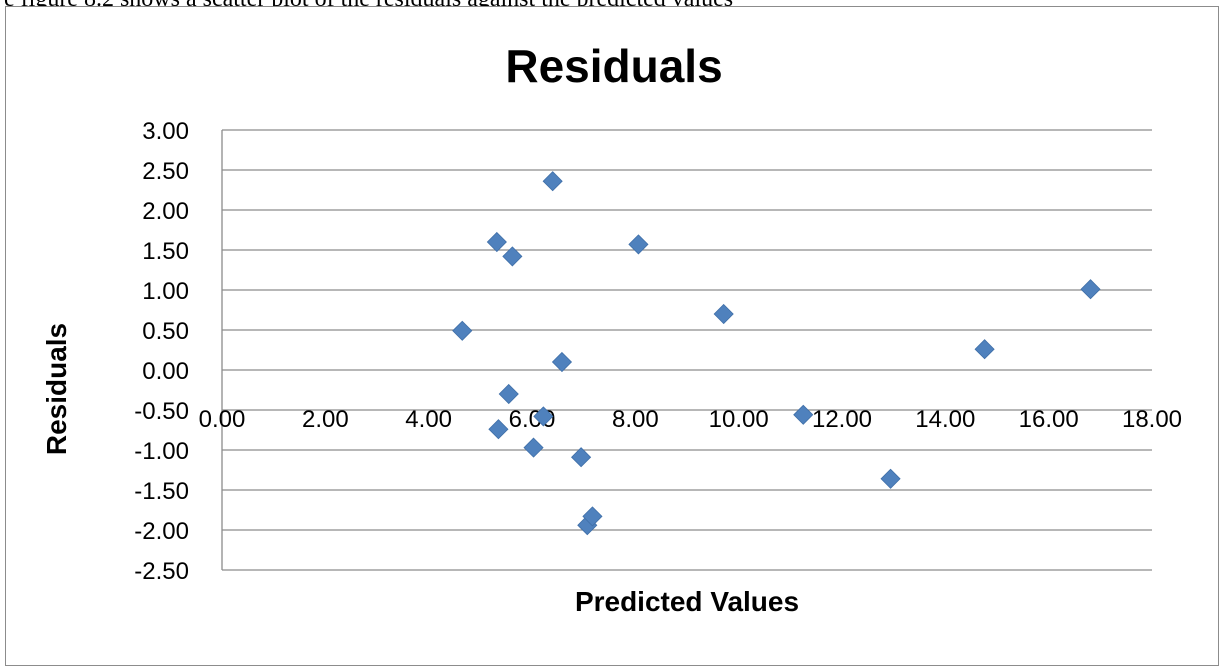 The height and width of the screenshot is (666, 1225). Describe the element at coordinates (161, 451) in the screenshot. I see `y-tick-label: -1.00` at that location.